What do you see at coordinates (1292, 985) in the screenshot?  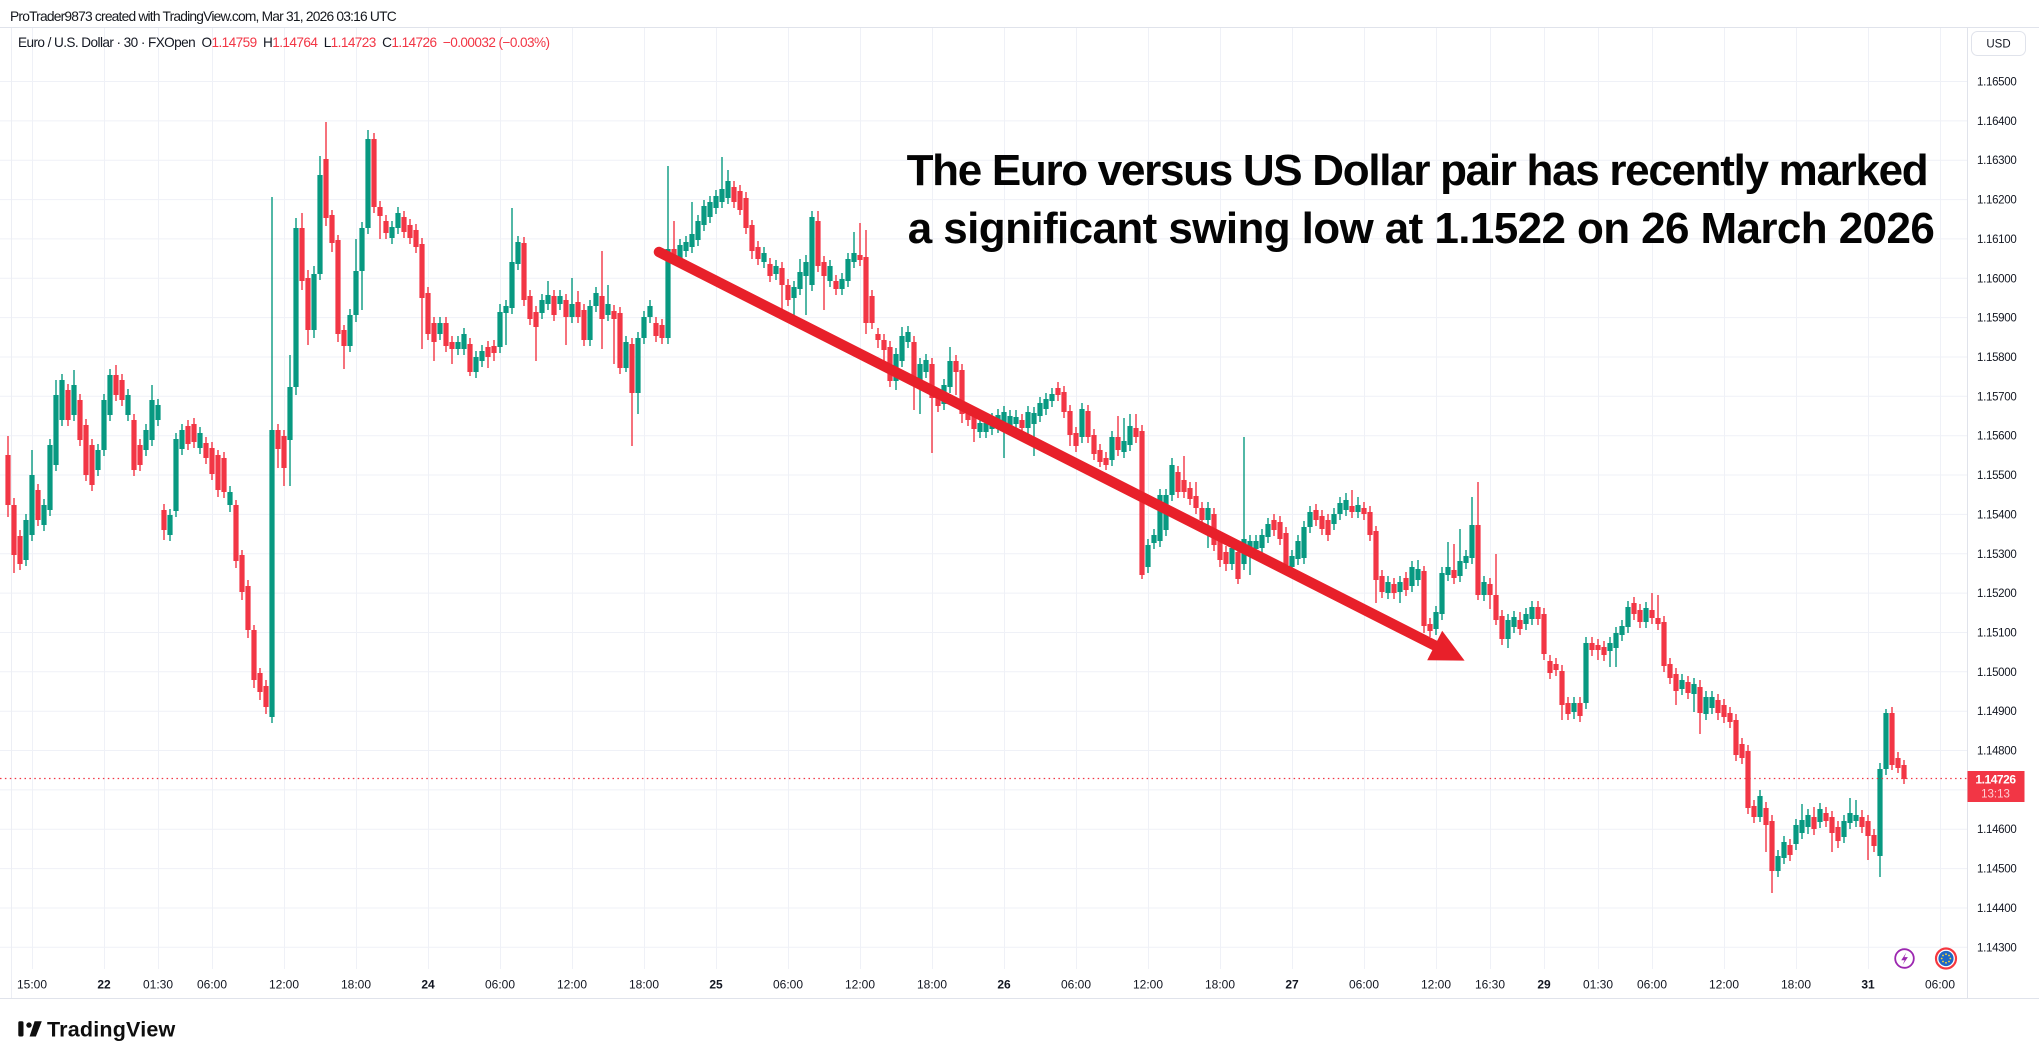 I see `svg-text: 27` at bounding box center [1292, 985].